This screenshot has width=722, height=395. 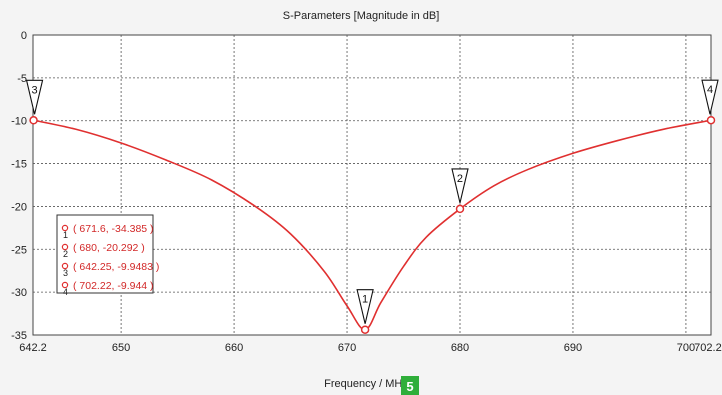 I want to click on y-tick-label: -20, so click(x=19, y=207).